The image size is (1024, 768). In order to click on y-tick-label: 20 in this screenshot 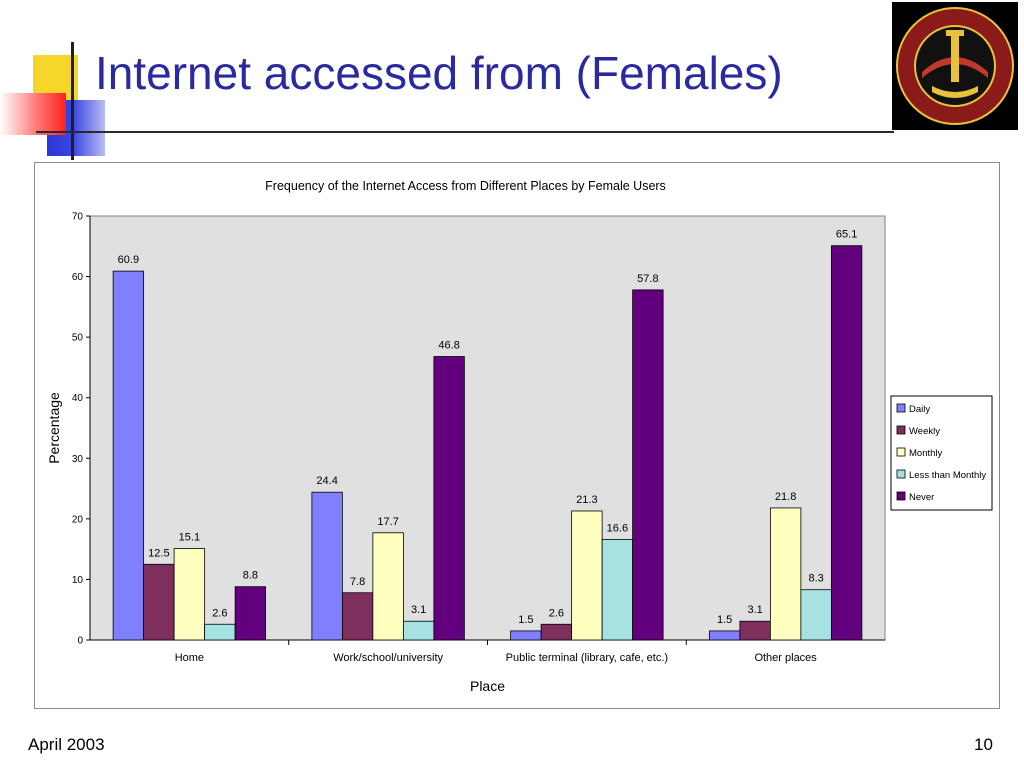, I will do `click(78, 519)`.